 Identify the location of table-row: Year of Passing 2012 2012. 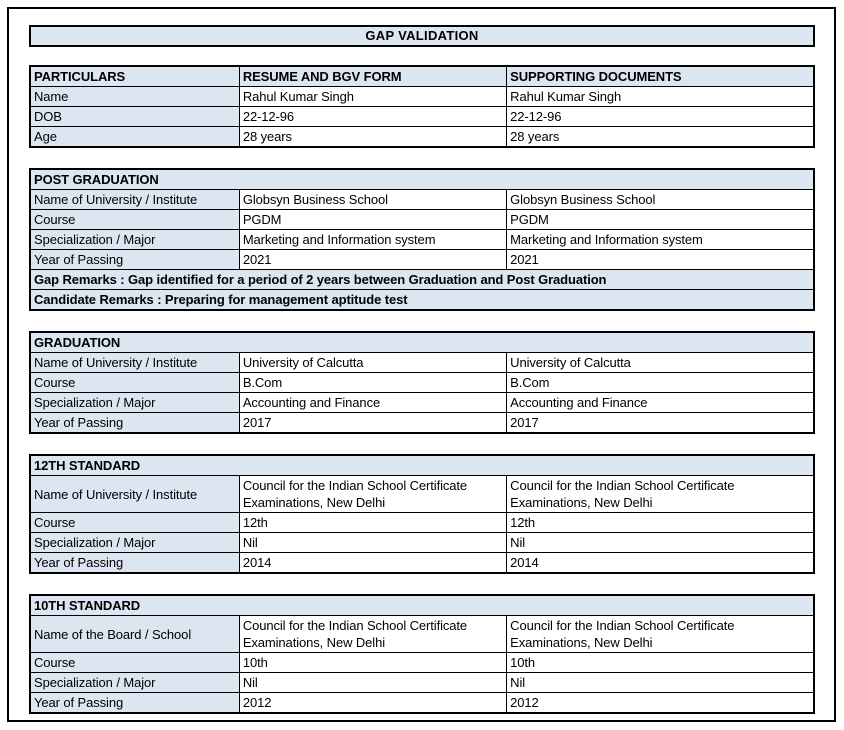
(422, 703).